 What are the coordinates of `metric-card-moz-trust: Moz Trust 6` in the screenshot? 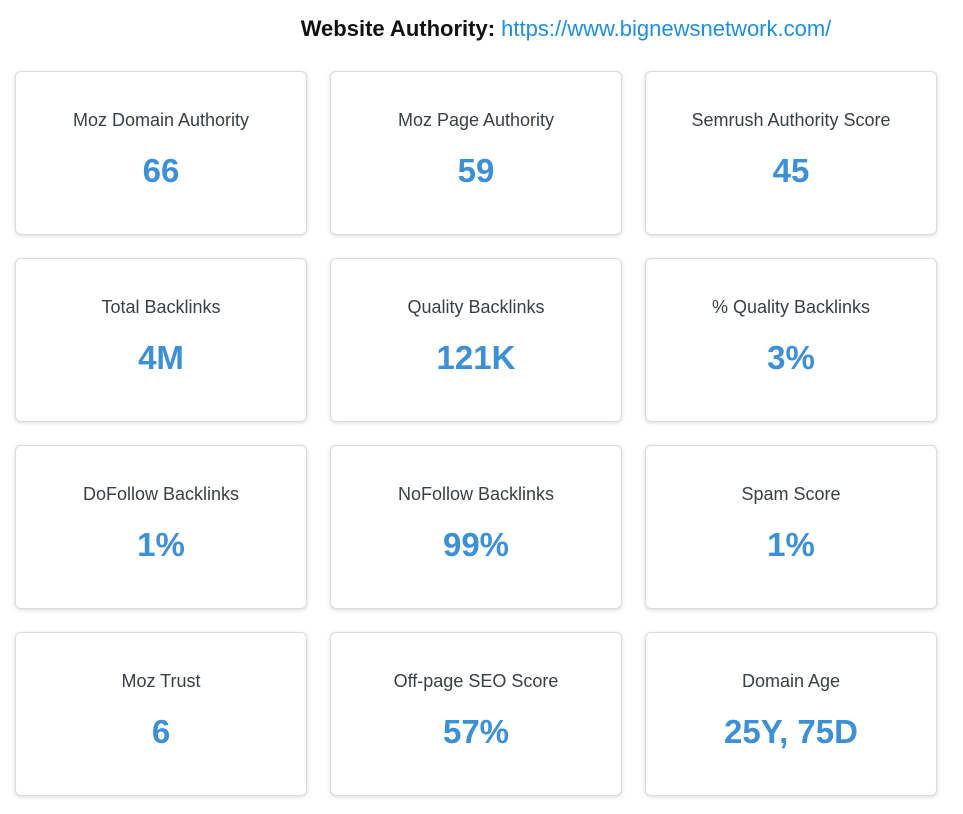 It's located at (161, 714).